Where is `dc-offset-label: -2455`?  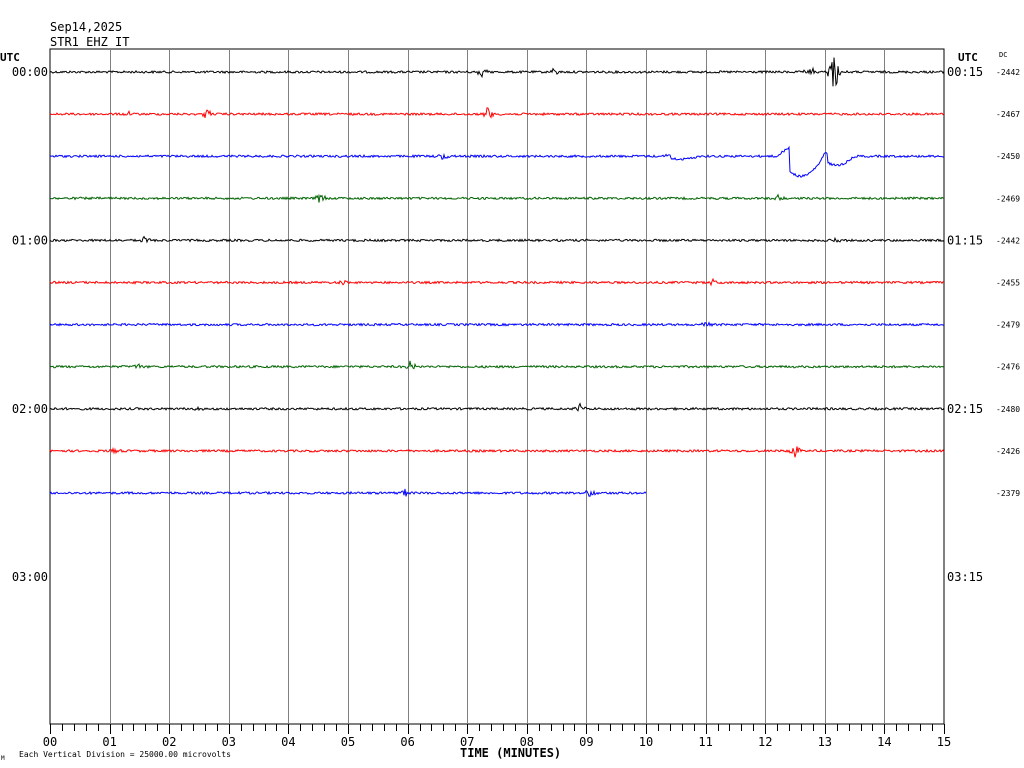 dc-offset-label: -2455 is located at coordinates (1008, 283).